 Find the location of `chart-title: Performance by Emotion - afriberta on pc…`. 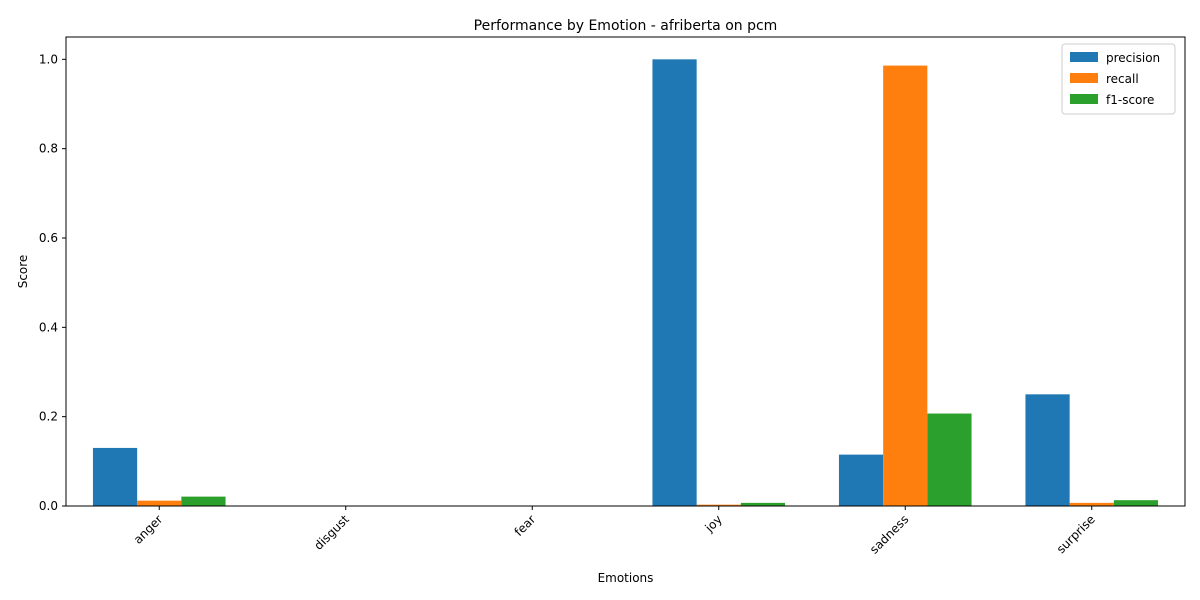

chart-title: Performance by Emotion - afriberta on pc… is located at coordinates (626, 26).